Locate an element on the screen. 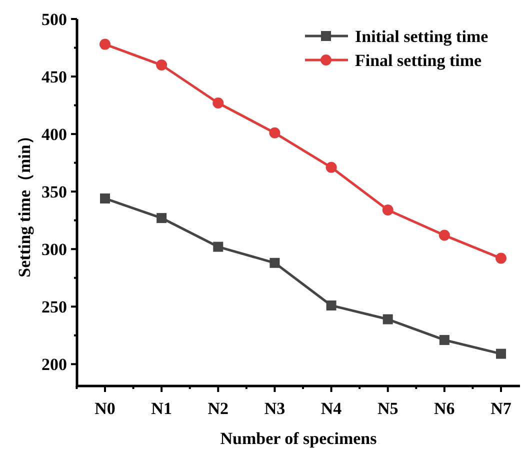 The width and height of the screenshot is (529, 450). y-tick-label: 400 is located at coordinates (54, 134).